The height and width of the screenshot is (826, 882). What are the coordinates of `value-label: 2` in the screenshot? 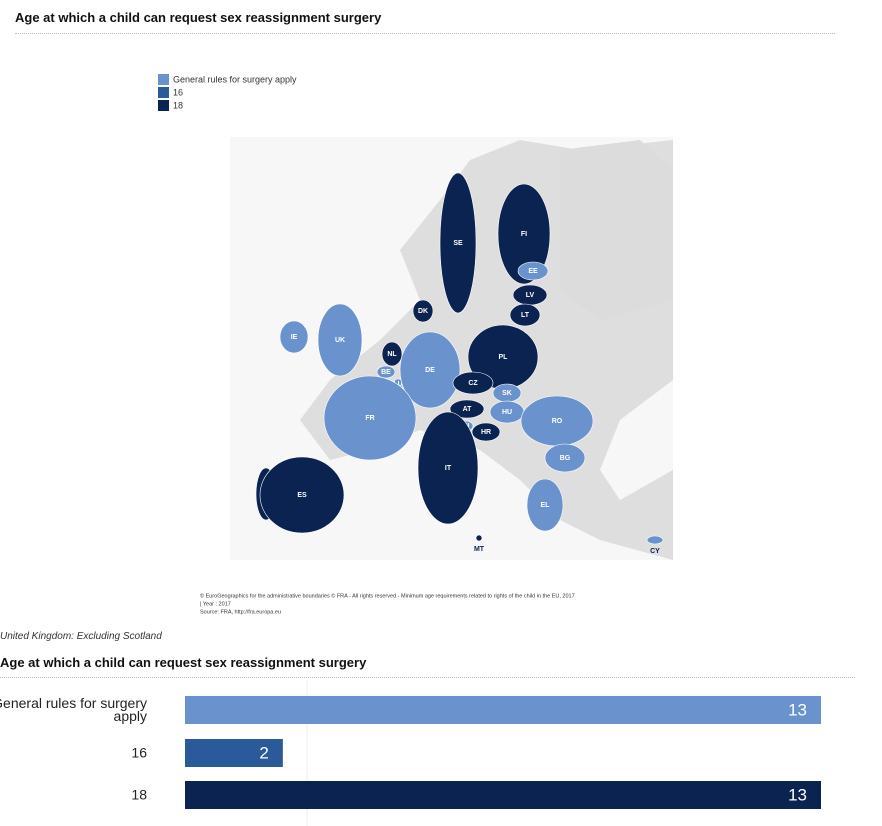 It's located at (263, 752).